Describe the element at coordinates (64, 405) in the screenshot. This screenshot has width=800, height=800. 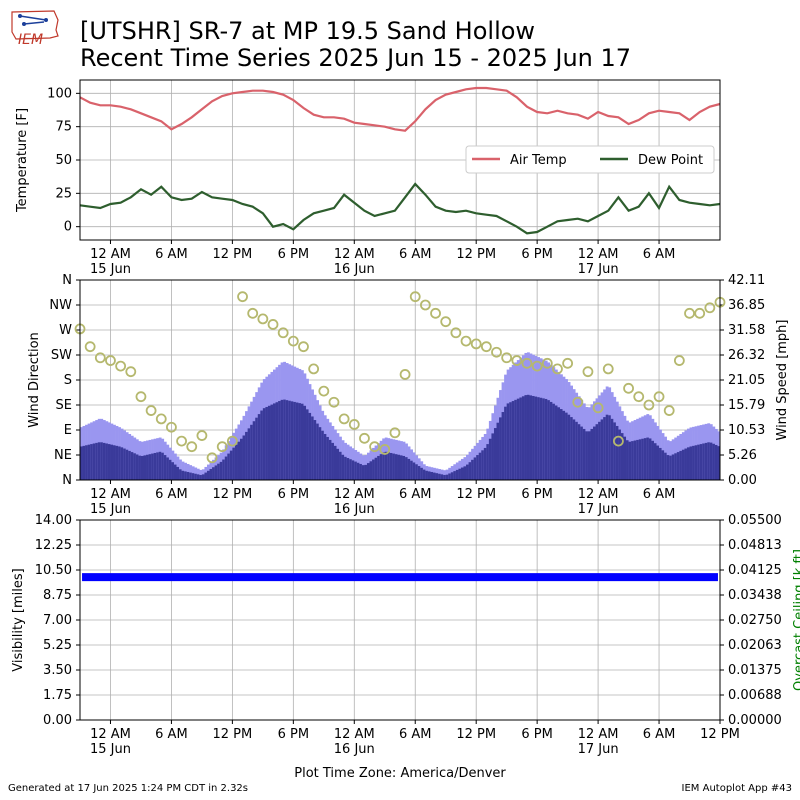
I see `wind-dir-tick-label: SE` at that location.